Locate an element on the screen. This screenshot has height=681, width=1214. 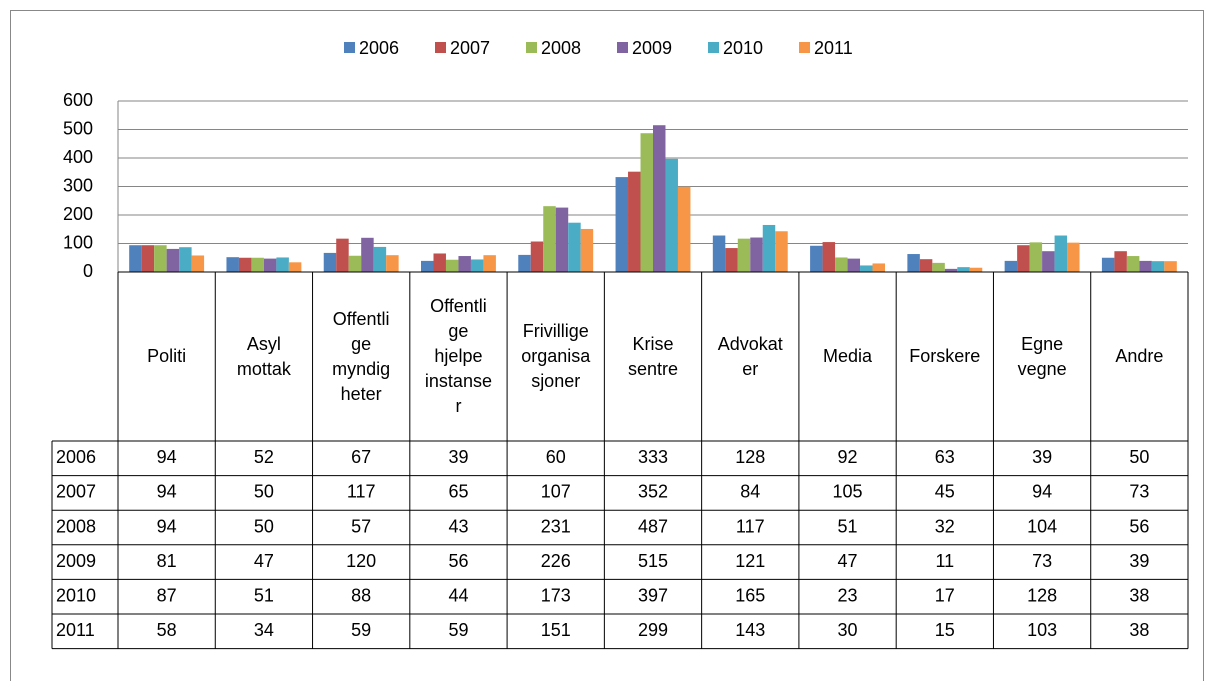
table-value: 121 is located at coordinates (750, 561).